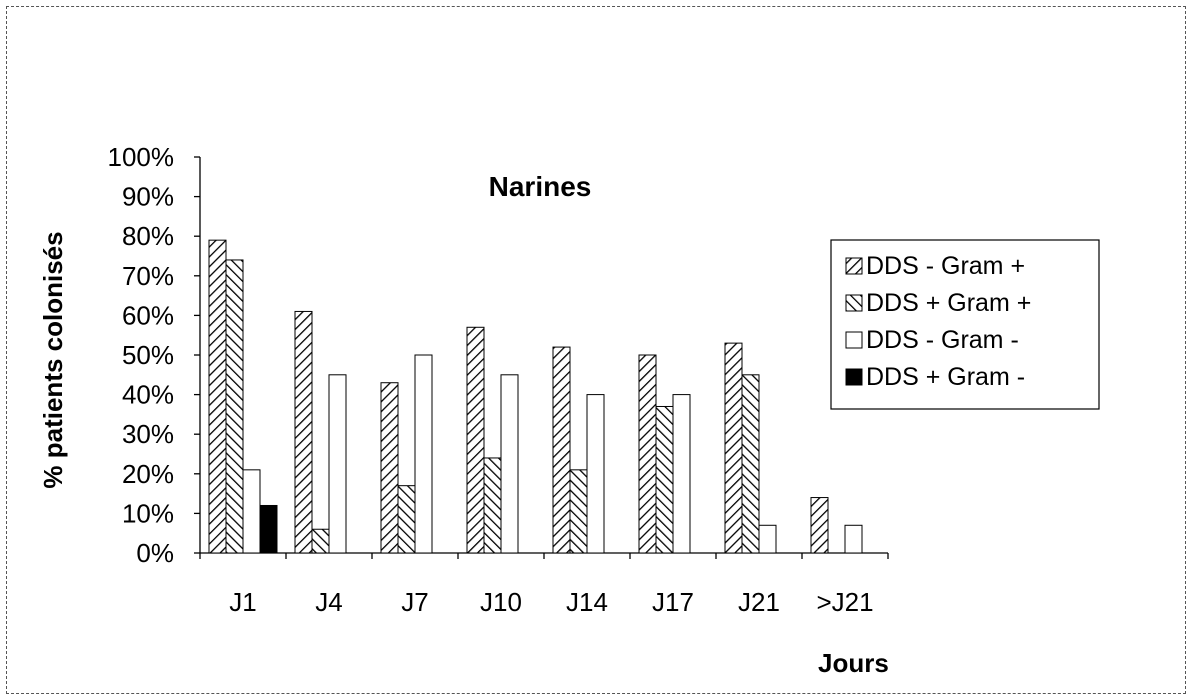  What do you see at coordinates (759, 602) in the screenshot?
I see `x-tick-label: J21` at bounding box center [759, 602].